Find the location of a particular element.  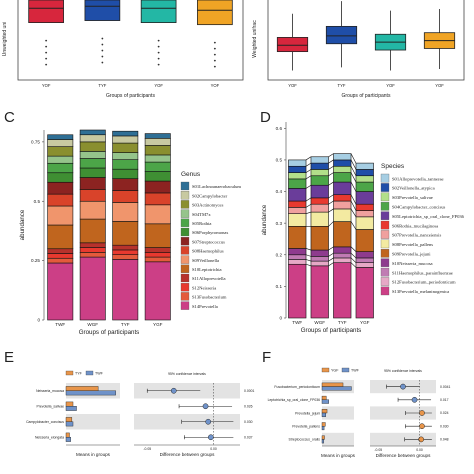

y-axis-label: abundance is located at coordinates (264, 219).